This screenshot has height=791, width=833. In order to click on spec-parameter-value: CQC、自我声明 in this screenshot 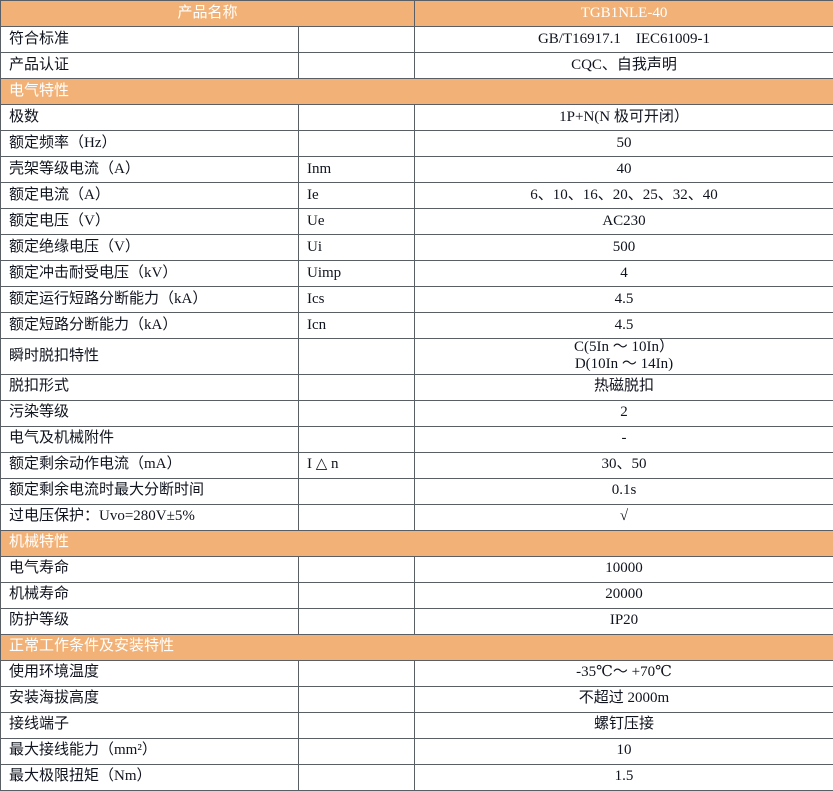, I will do `click(624, 66)`.